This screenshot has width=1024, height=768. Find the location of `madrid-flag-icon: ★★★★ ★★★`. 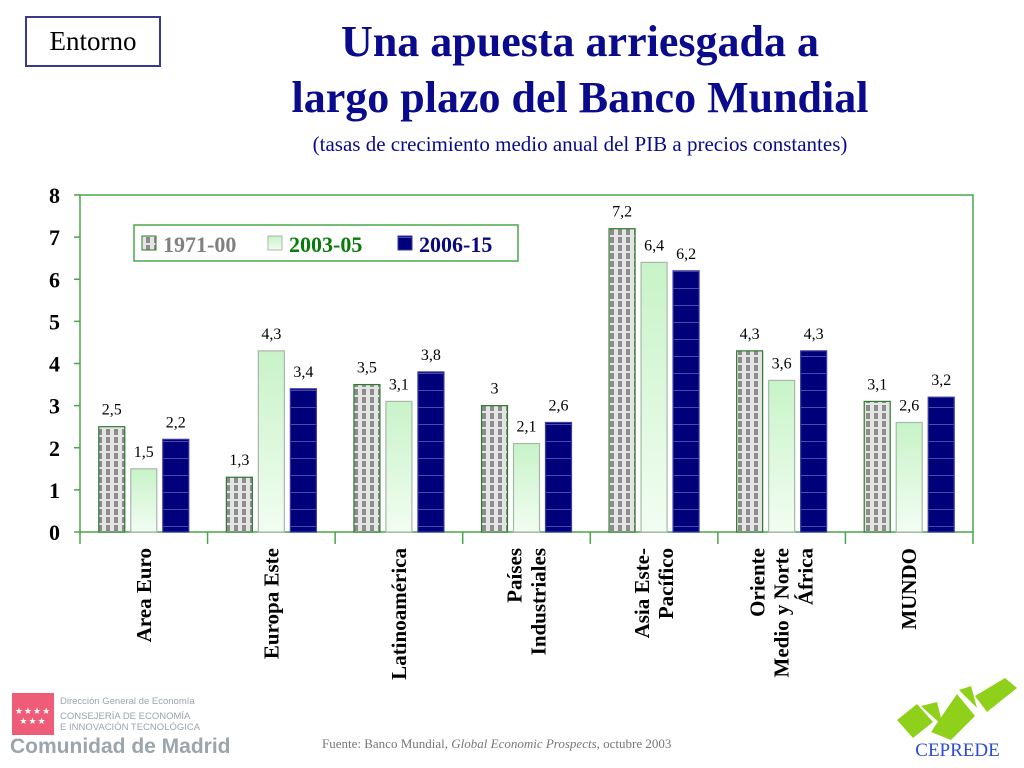

madrid-flag-icon: ★★★★ ★★★ is located at coordinates (33, 714).